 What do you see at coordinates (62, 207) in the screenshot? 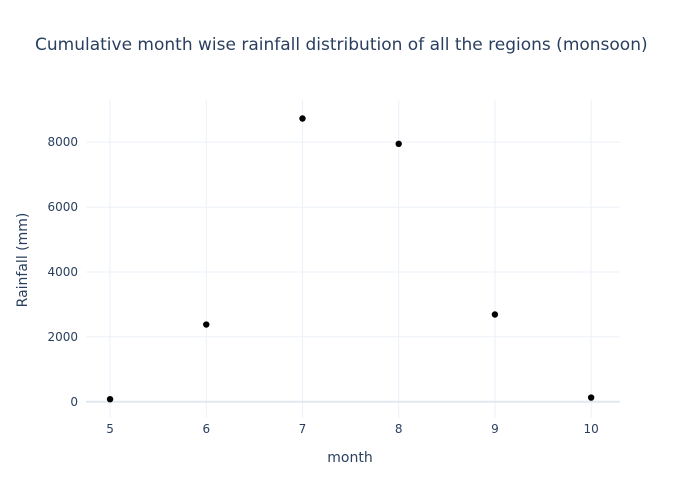
I see `y-tick-label: 6000` at bounding box center [62, 207].